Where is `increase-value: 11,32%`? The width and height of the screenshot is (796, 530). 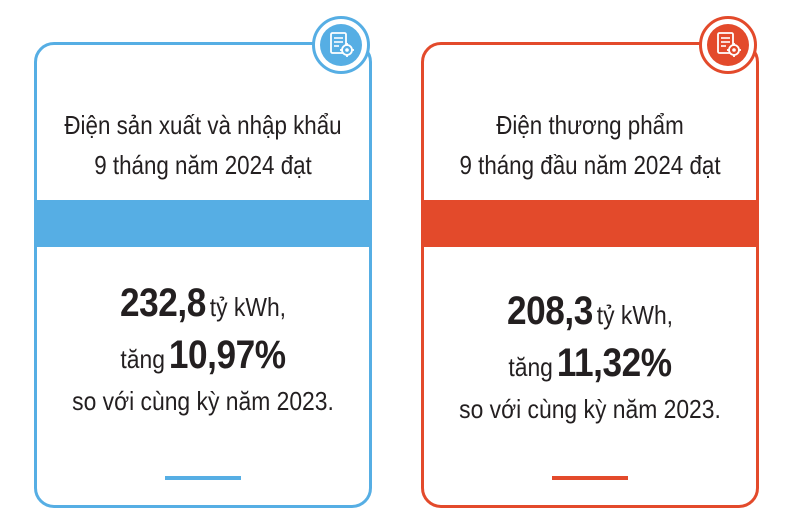
increase-value: 11,32% is located at coordinates (614, 363).